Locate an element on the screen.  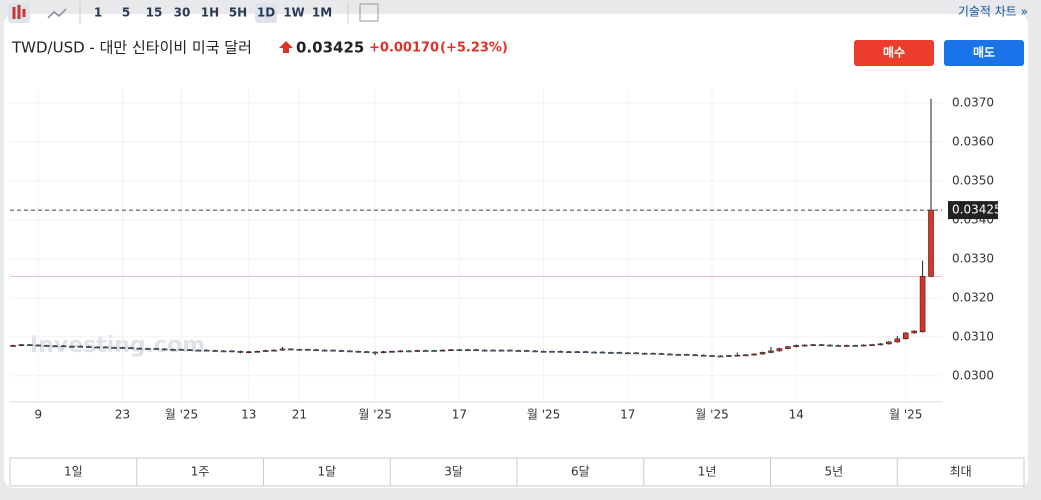
range-button: 1달 is located at coordinates (327, 472).